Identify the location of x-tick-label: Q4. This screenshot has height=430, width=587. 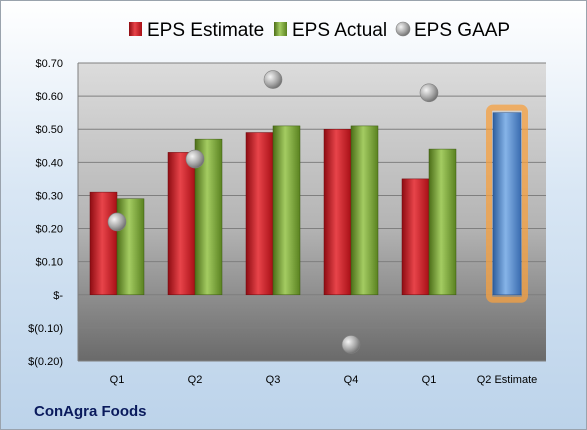
(351, 380).